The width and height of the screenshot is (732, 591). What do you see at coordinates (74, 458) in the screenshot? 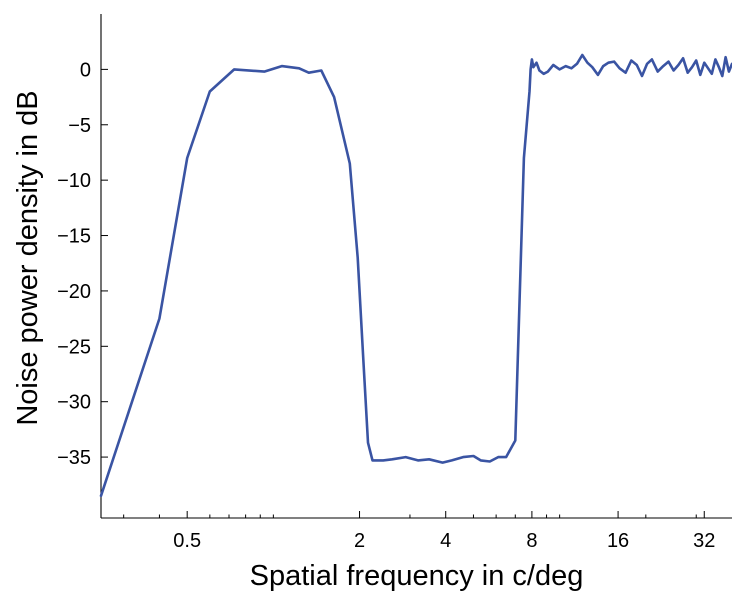
I see `y-tick-label: −35` at bounding box center [74, 458].